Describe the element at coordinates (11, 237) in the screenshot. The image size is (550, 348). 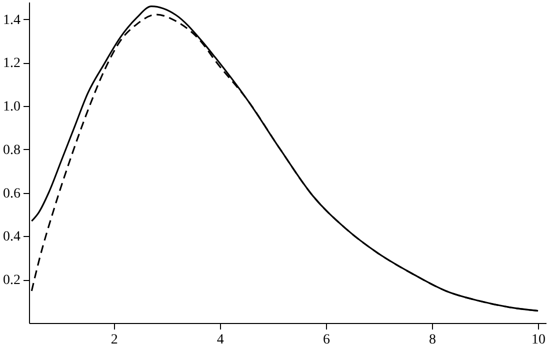
I see `y-tick-label: 0.4` at that location.